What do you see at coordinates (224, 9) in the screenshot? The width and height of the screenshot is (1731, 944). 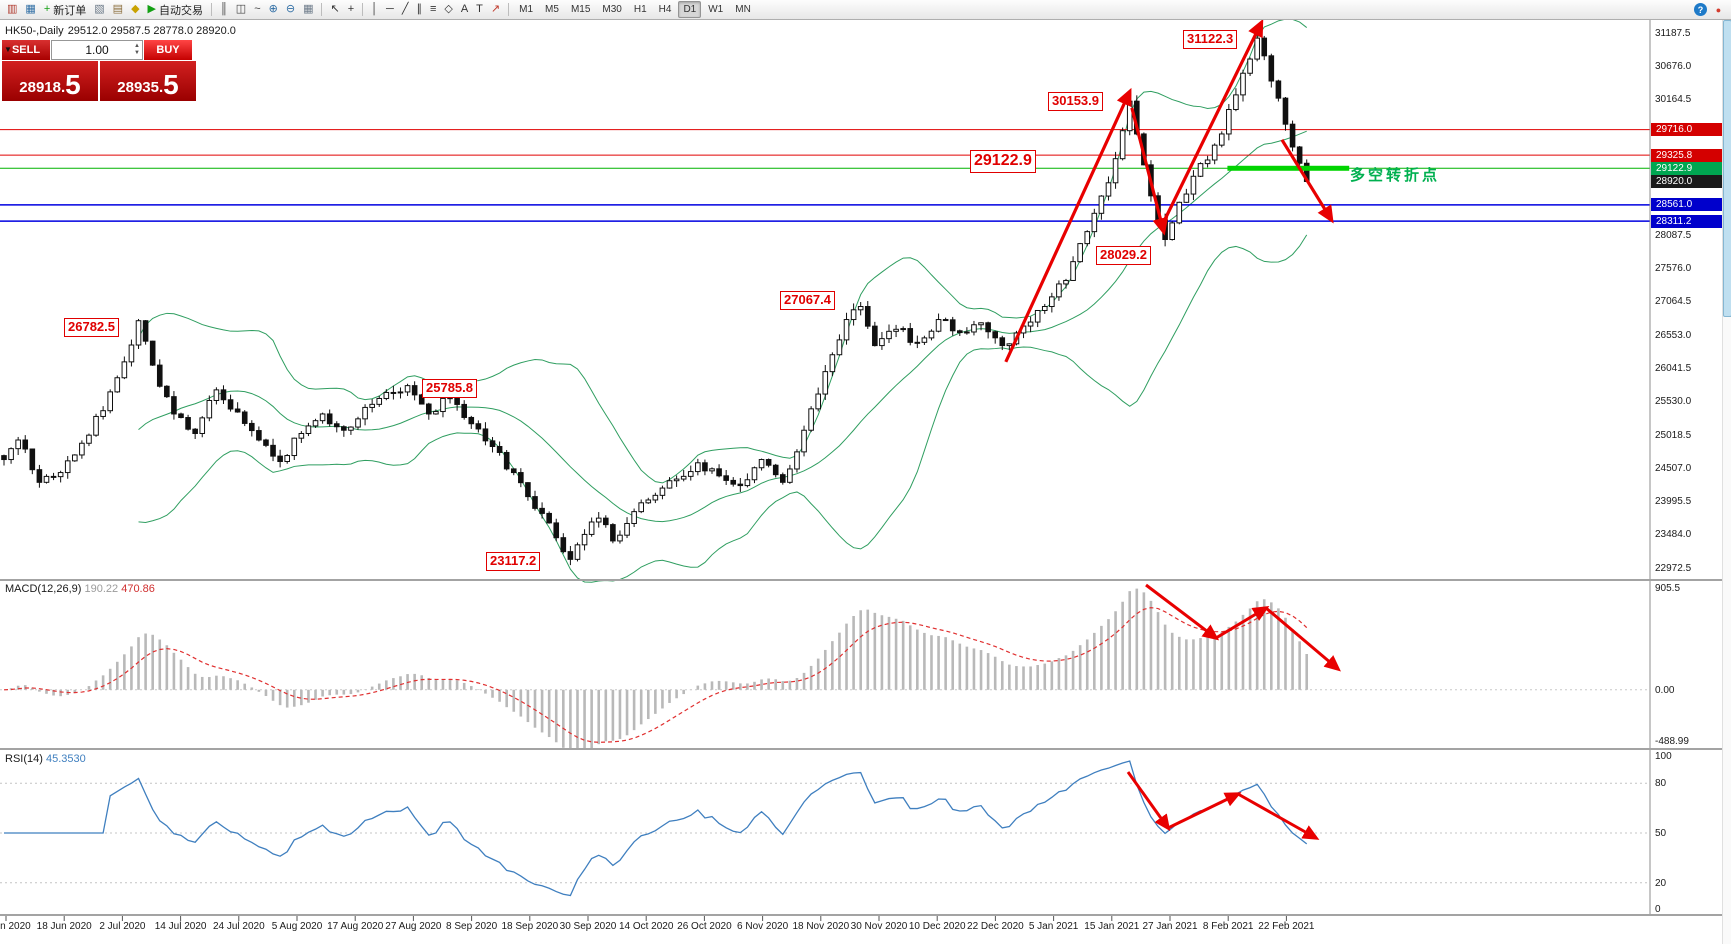 I see `bar-chart-type-icon: ║` at bounding box center [224, 9].